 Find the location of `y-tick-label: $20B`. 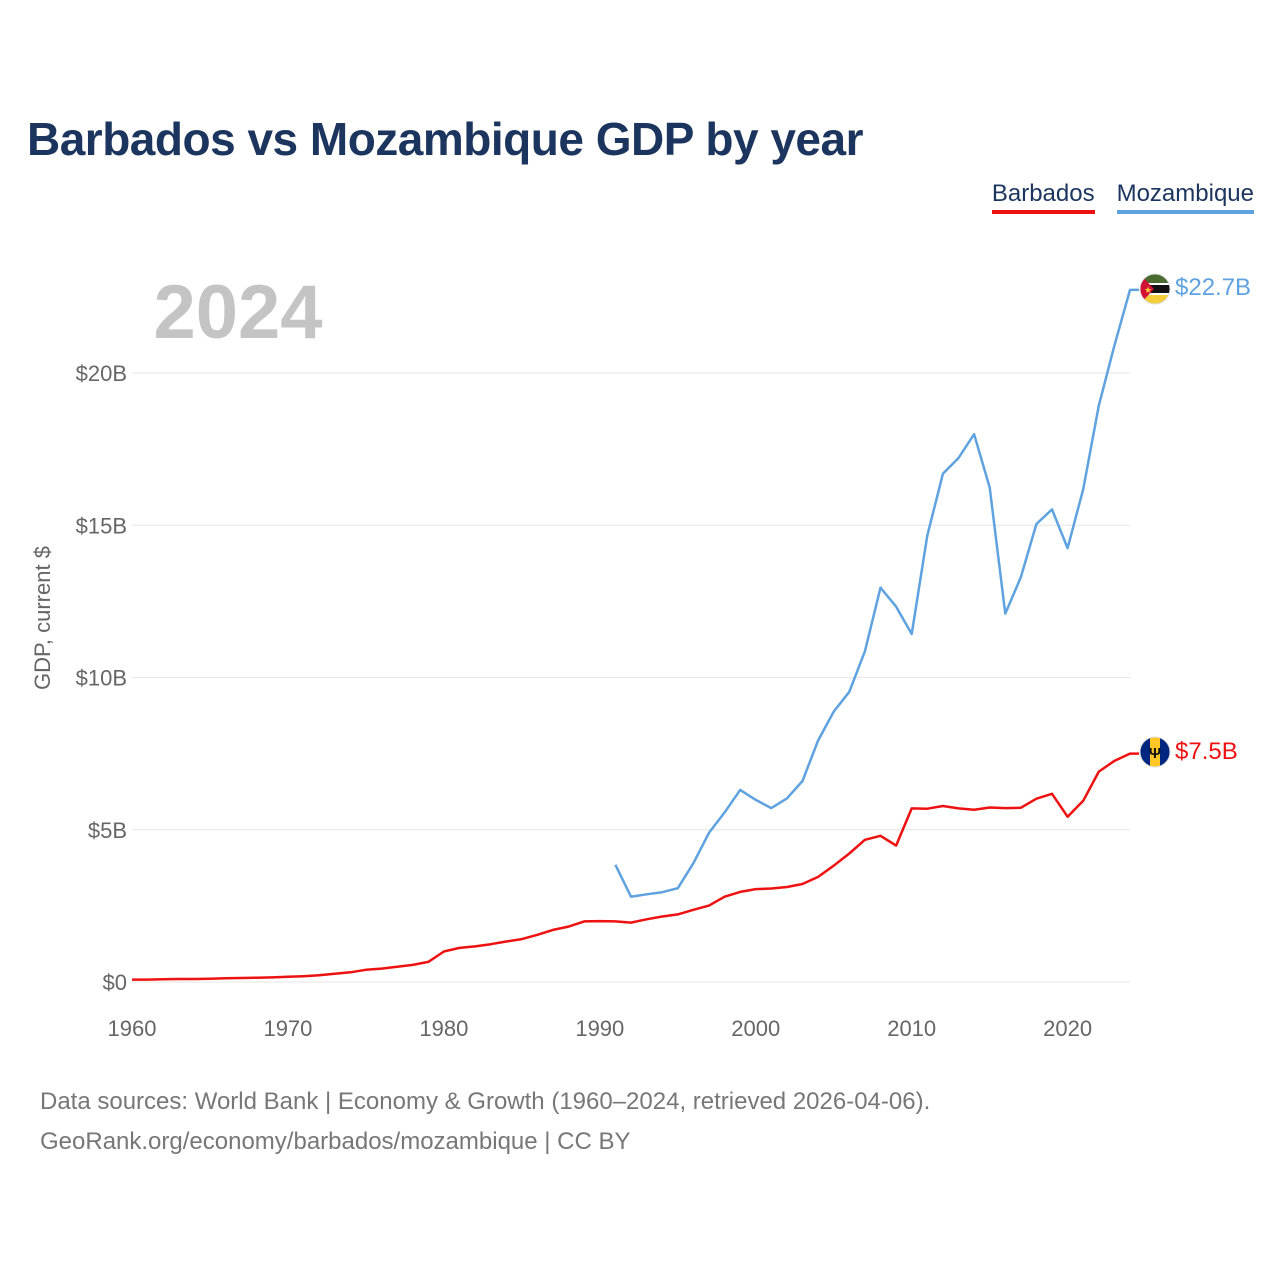

y-tick-label: $20B is located at coordinates (101, 373).